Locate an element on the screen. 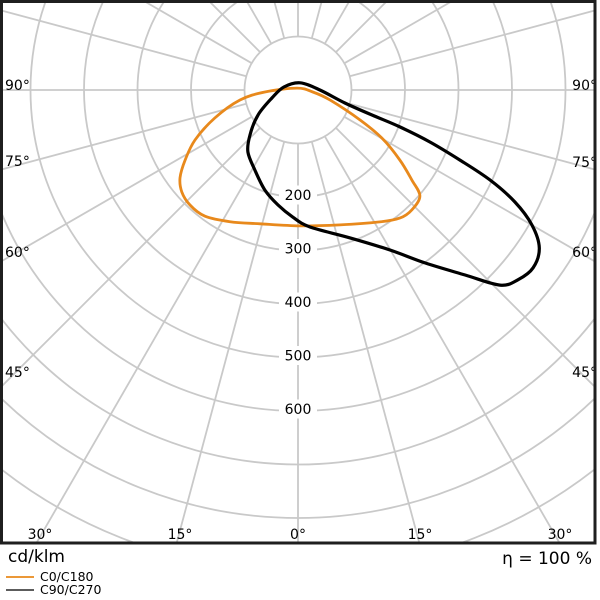  legend: C0/C180 C90/C270 is located at coordinates (53, 583).